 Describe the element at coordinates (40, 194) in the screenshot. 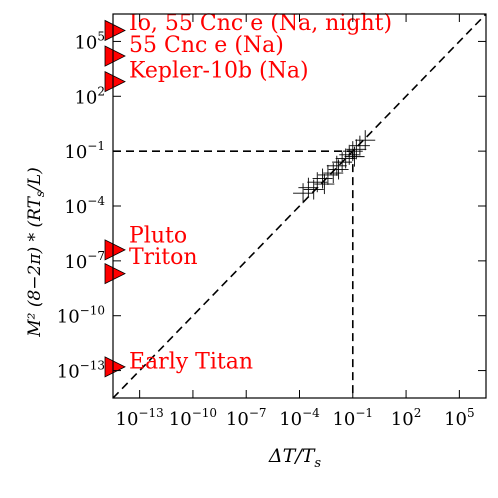

I see `y-axis-label-sub: s` at that location.